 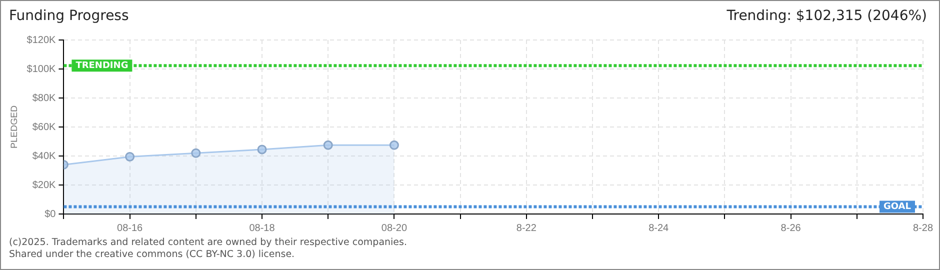 I want to click on ref-line-label: GOAL, so click(x=898, y=207).